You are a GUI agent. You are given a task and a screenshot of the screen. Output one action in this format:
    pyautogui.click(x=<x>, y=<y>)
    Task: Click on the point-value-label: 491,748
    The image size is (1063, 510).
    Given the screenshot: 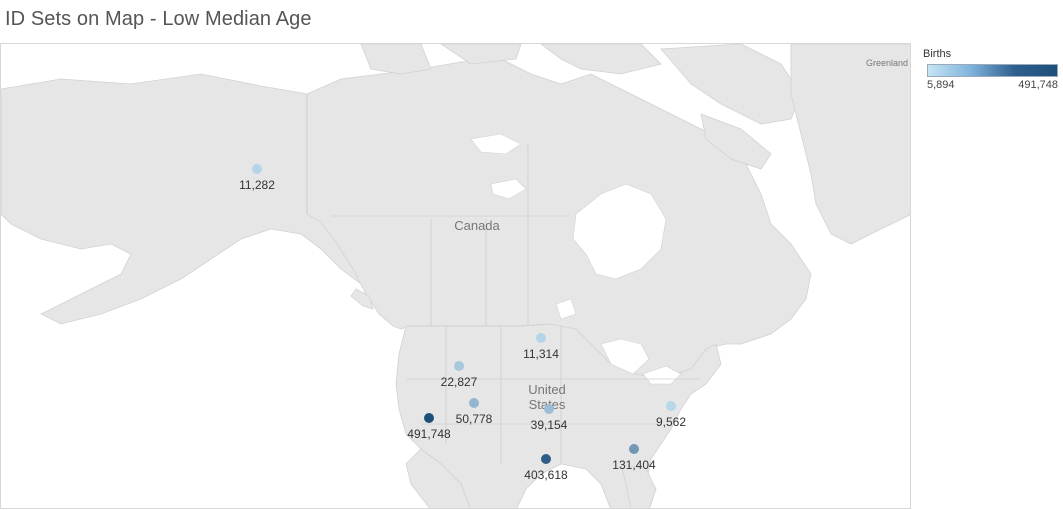 What is the action you would take?
    pyautogui.click(x=429, y=434)
    